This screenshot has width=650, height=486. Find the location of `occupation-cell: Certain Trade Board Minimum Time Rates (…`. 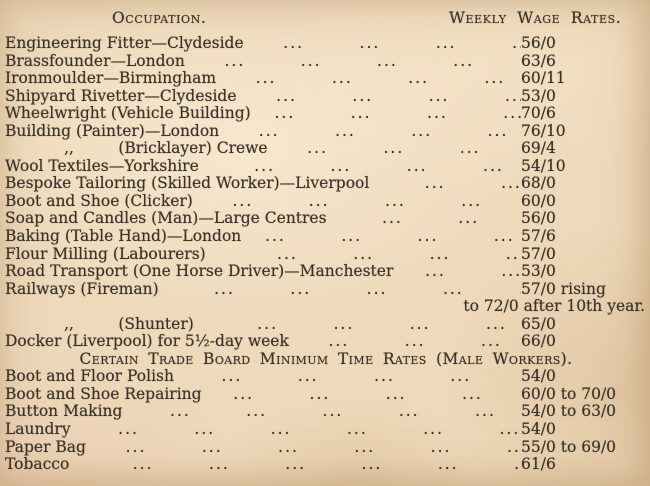

occupation-cell: Certain Trade Board Minimum Time Rates (… is located at coordinates (326, 358).